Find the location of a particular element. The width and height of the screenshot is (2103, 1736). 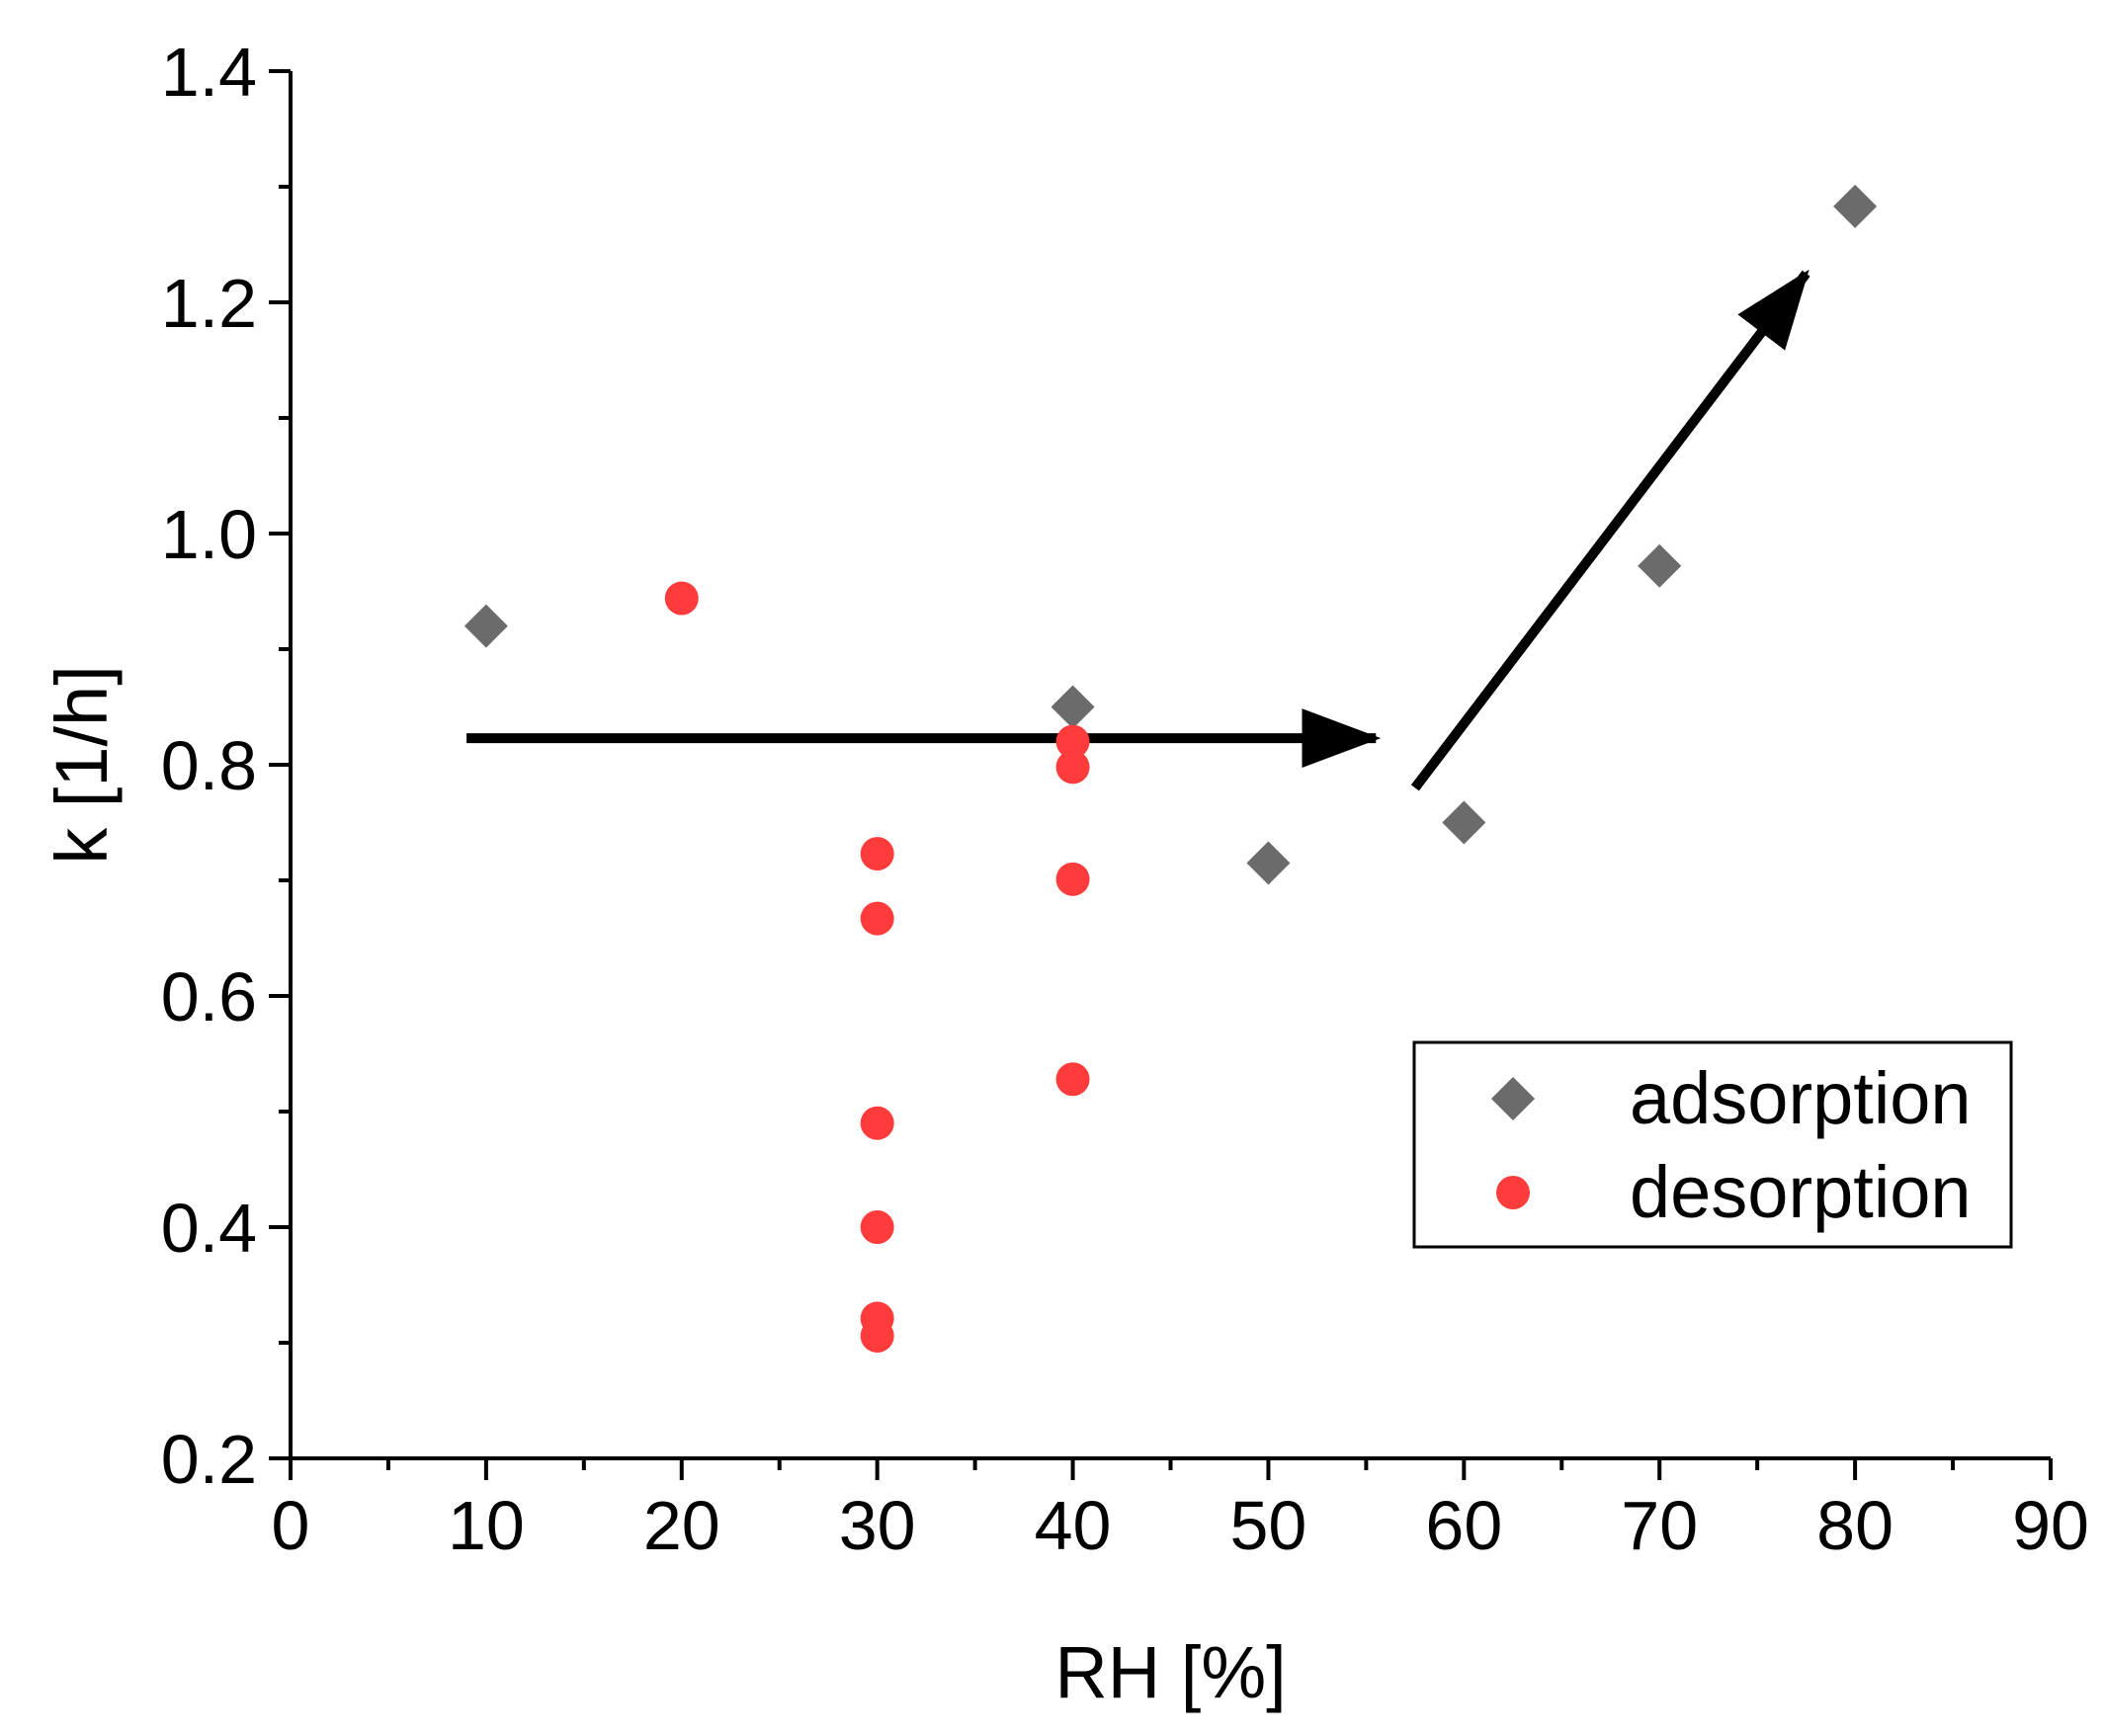

y-tick-label: 1.2 is located at coordinates (209, 303).